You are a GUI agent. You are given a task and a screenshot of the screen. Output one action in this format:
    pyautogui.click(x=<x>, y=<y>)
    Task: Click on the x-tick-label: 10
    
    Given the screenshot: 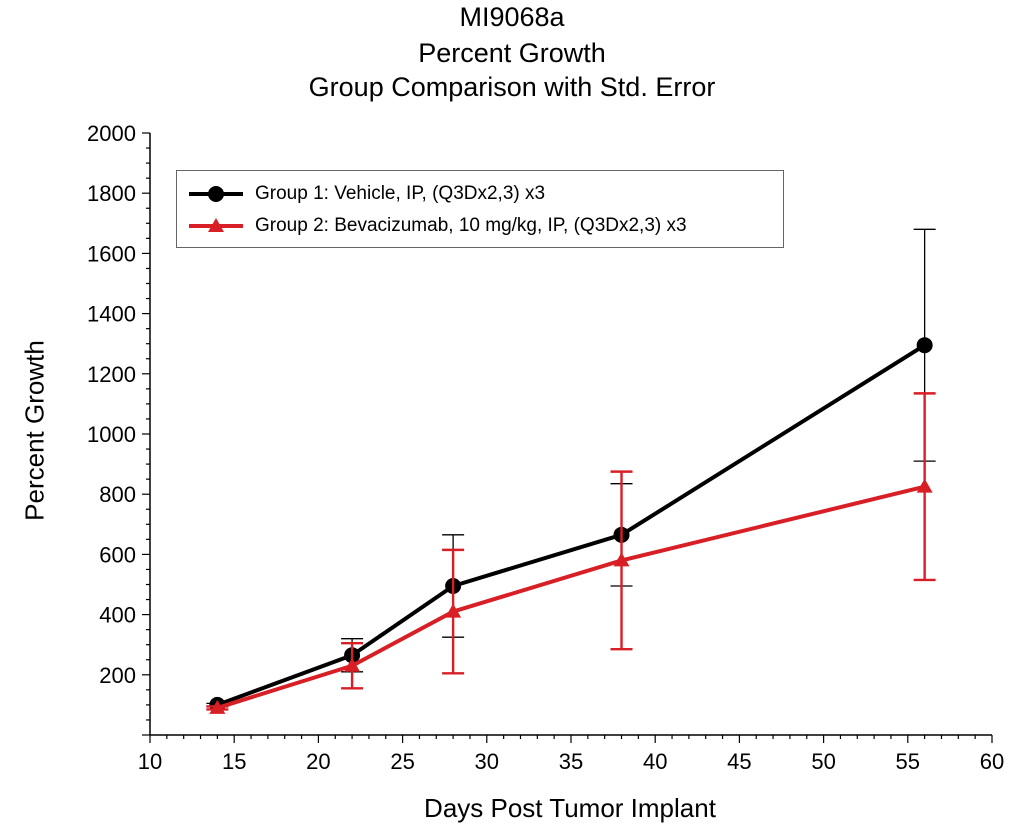 What is the action you would take?
    pyautogui.click(x=150, y=761)
    